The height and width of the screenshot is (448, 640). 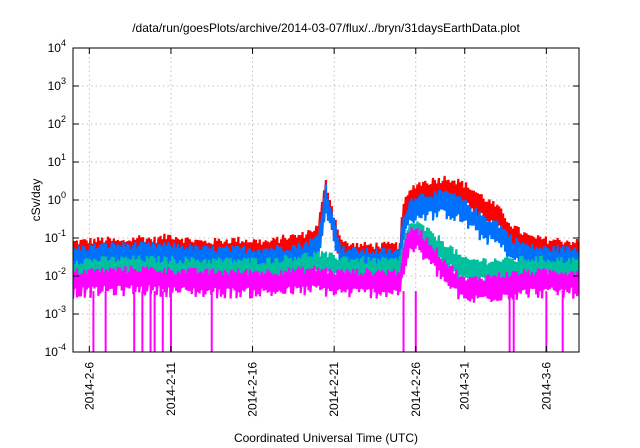 I want to click on x-tick-label: 2014-2-26, so click(x=416, y=389).